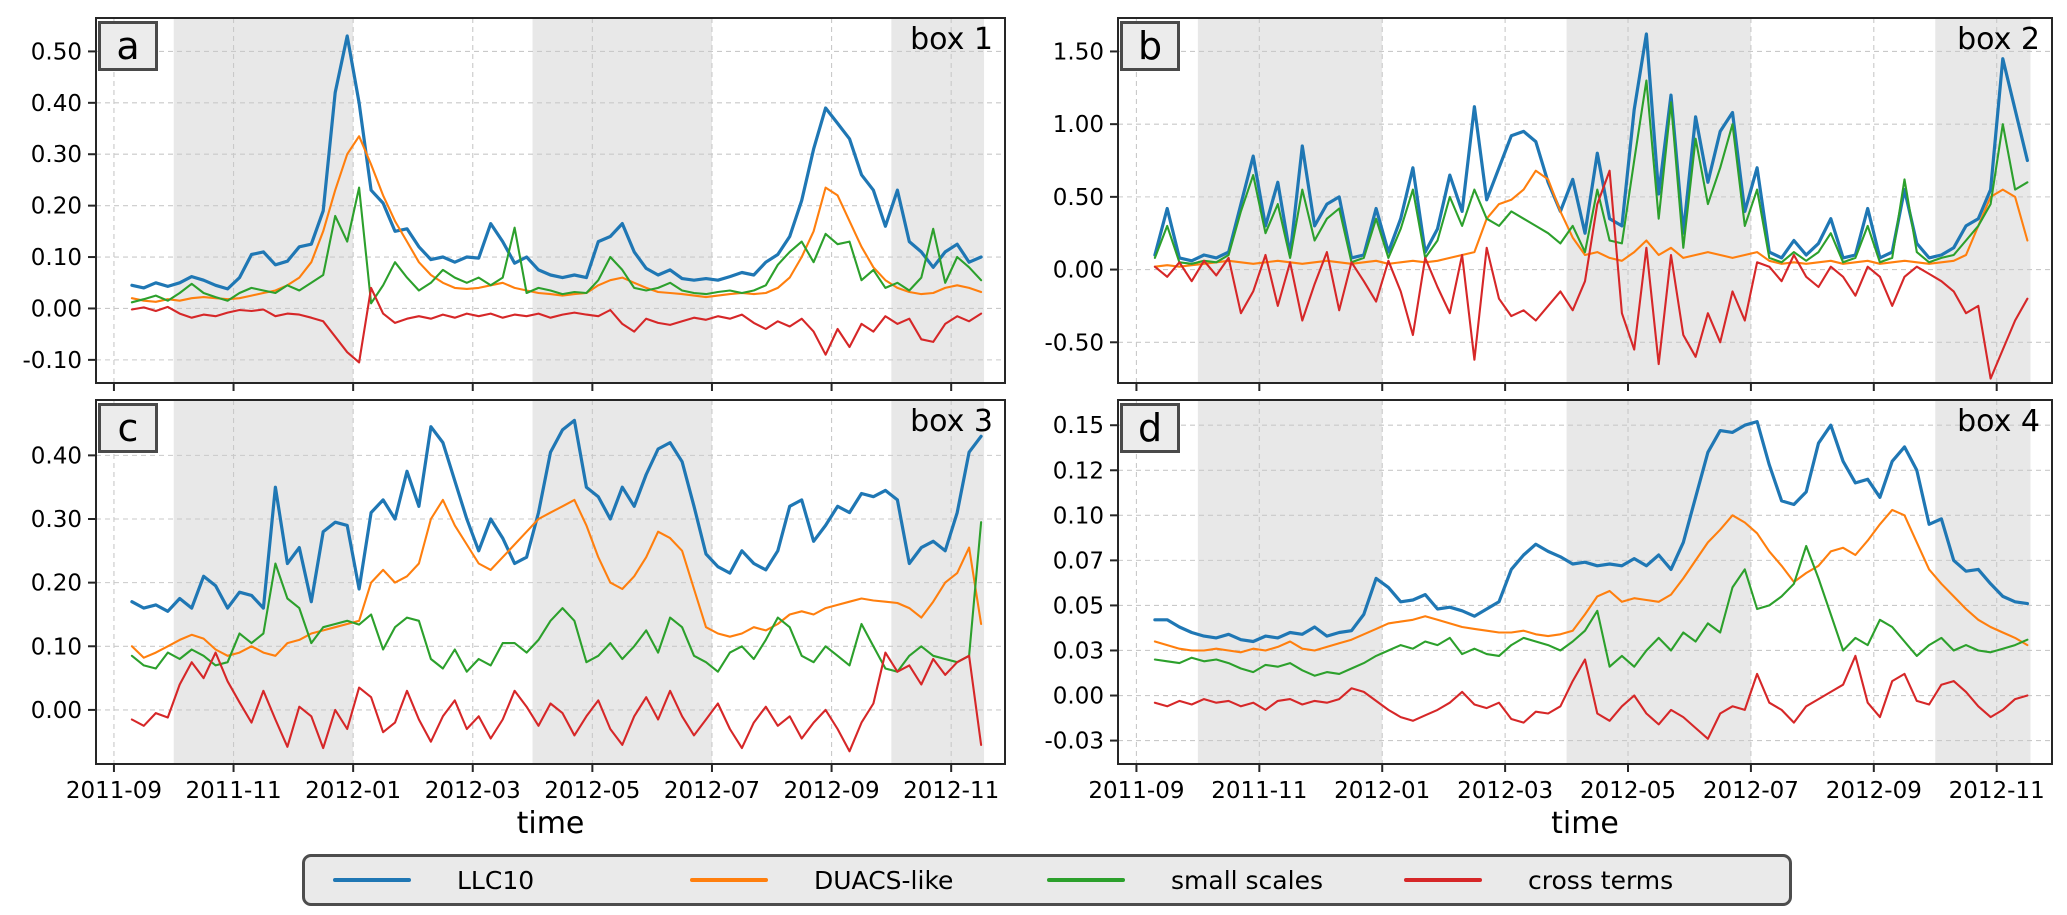 This screenshot has height=915, width=2067. Describe the element at coordinates (884, 880) in the screenshot. I see `legend-label-duacs-like: DUACS-like` at that location.